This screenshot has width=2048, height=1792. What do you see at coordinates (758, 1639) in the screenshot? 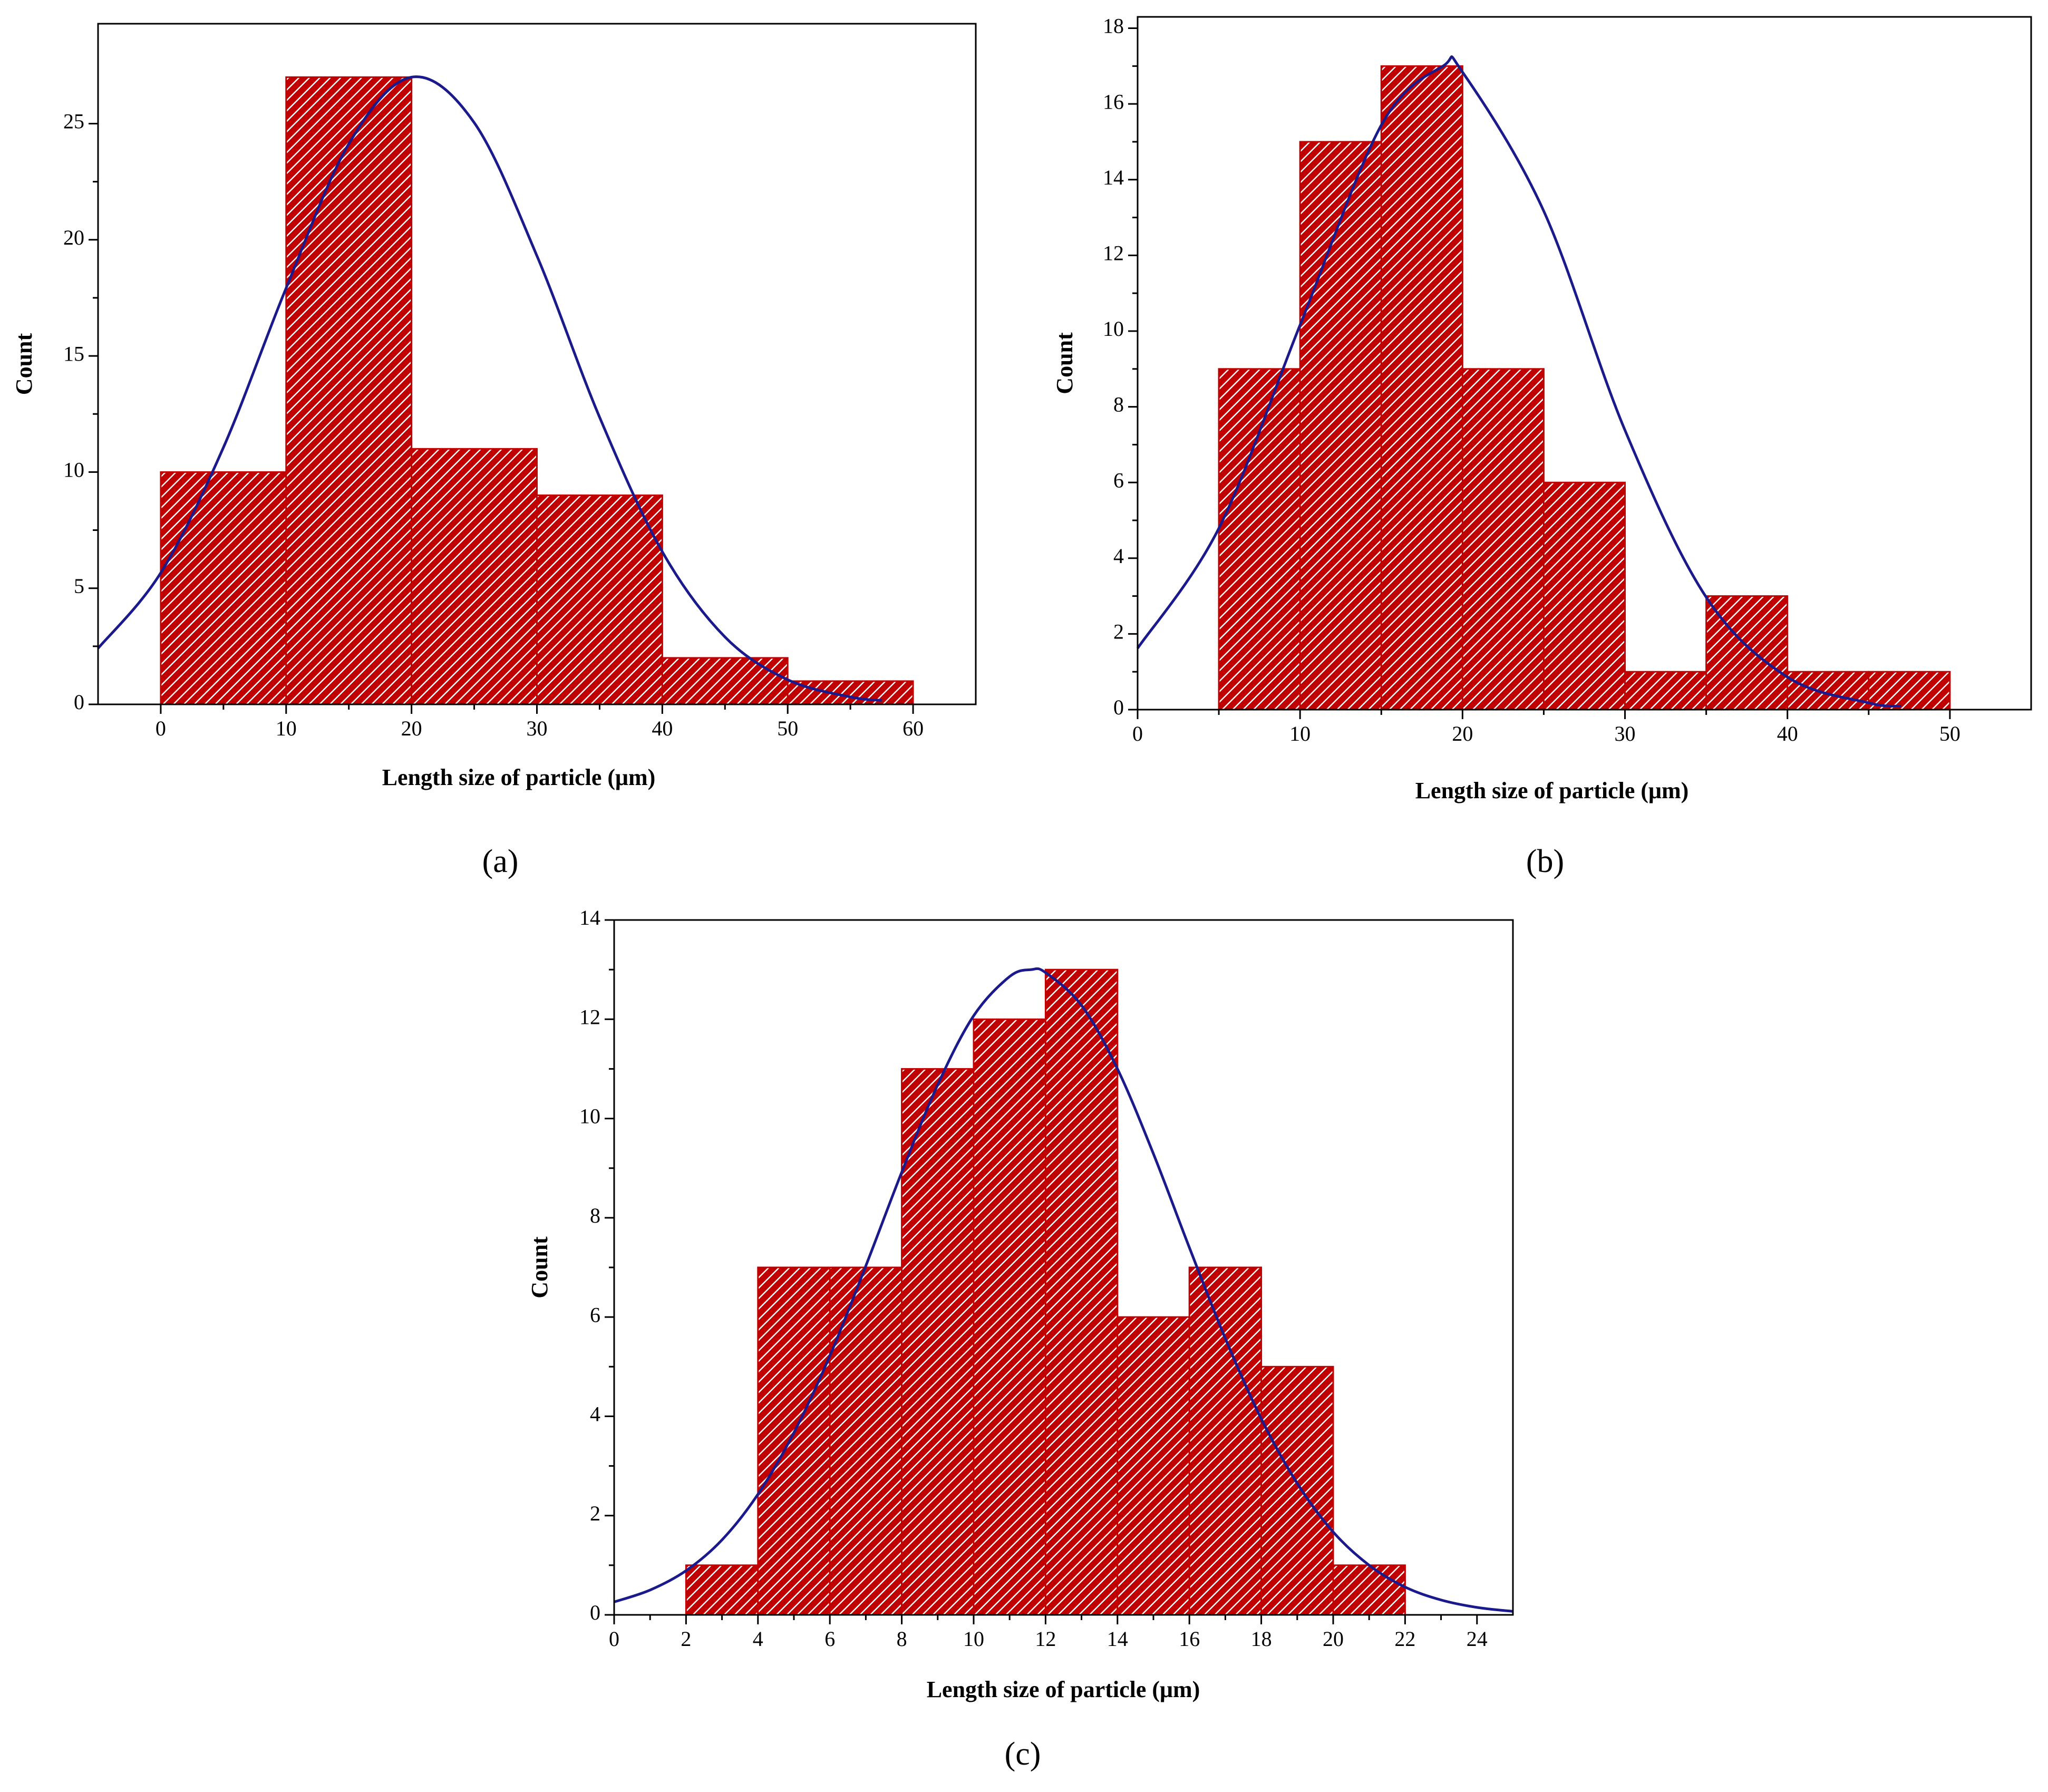
I see `x-tick-label: 4` at bounding box center [758, 1639].